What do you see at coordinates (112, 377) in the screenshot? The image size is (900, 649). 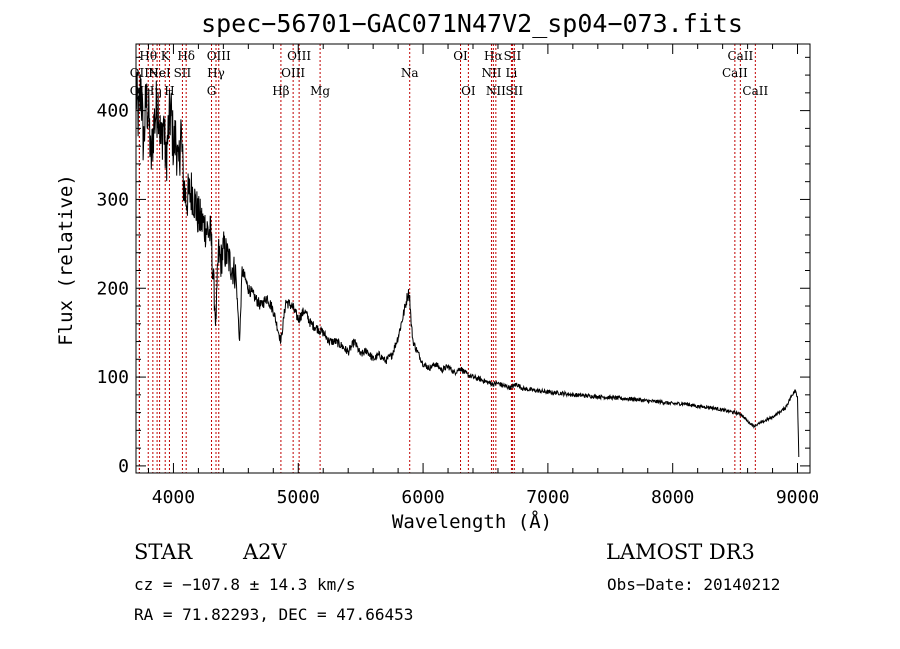 I see `y-tick-label-1: 100` at bounding box center [112, 377].